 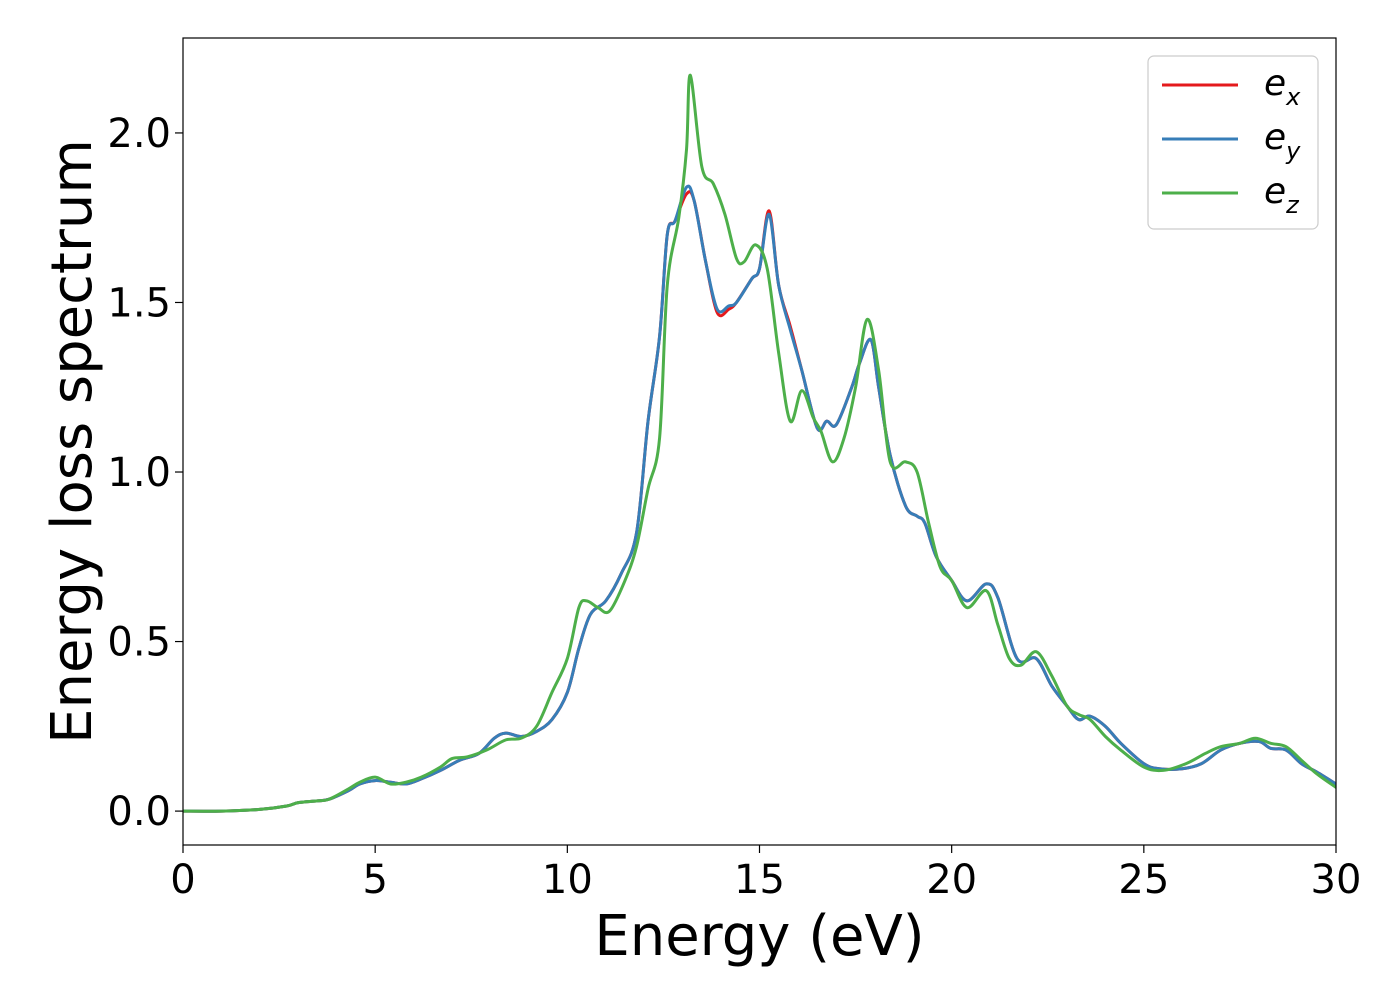 I want to click on x-axis-ticks: 0 5 10 15 20 25 30, so click(x=765, y=874).